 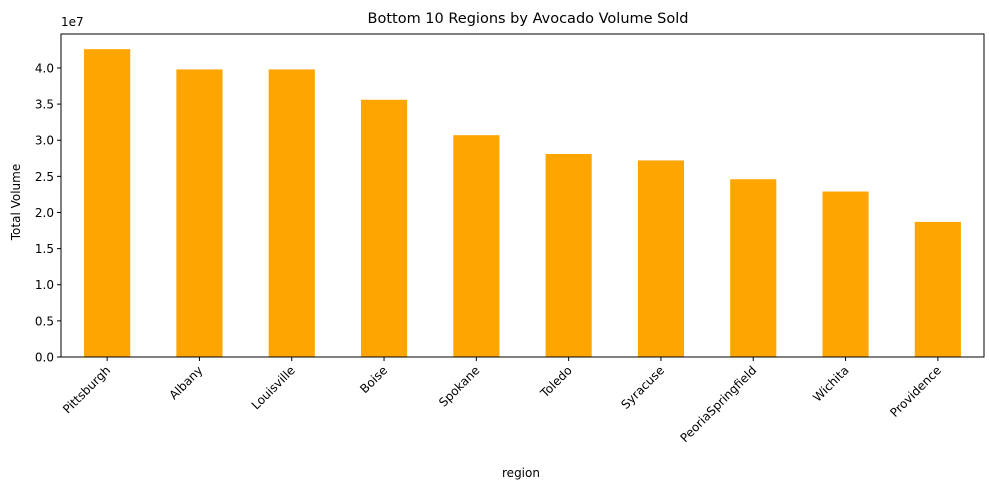 What do you see at coordinates (44, 105) in the screenshot?
I see `y-tick-label: 3.5` at bounding box center [44, 105].